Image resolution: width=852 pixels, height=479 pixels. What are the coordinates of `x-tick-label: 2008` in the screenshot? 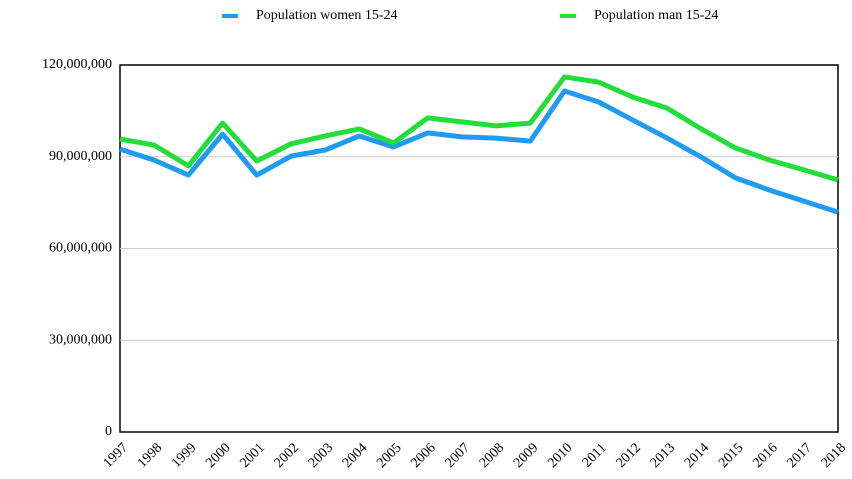 It's located at (492, 455).